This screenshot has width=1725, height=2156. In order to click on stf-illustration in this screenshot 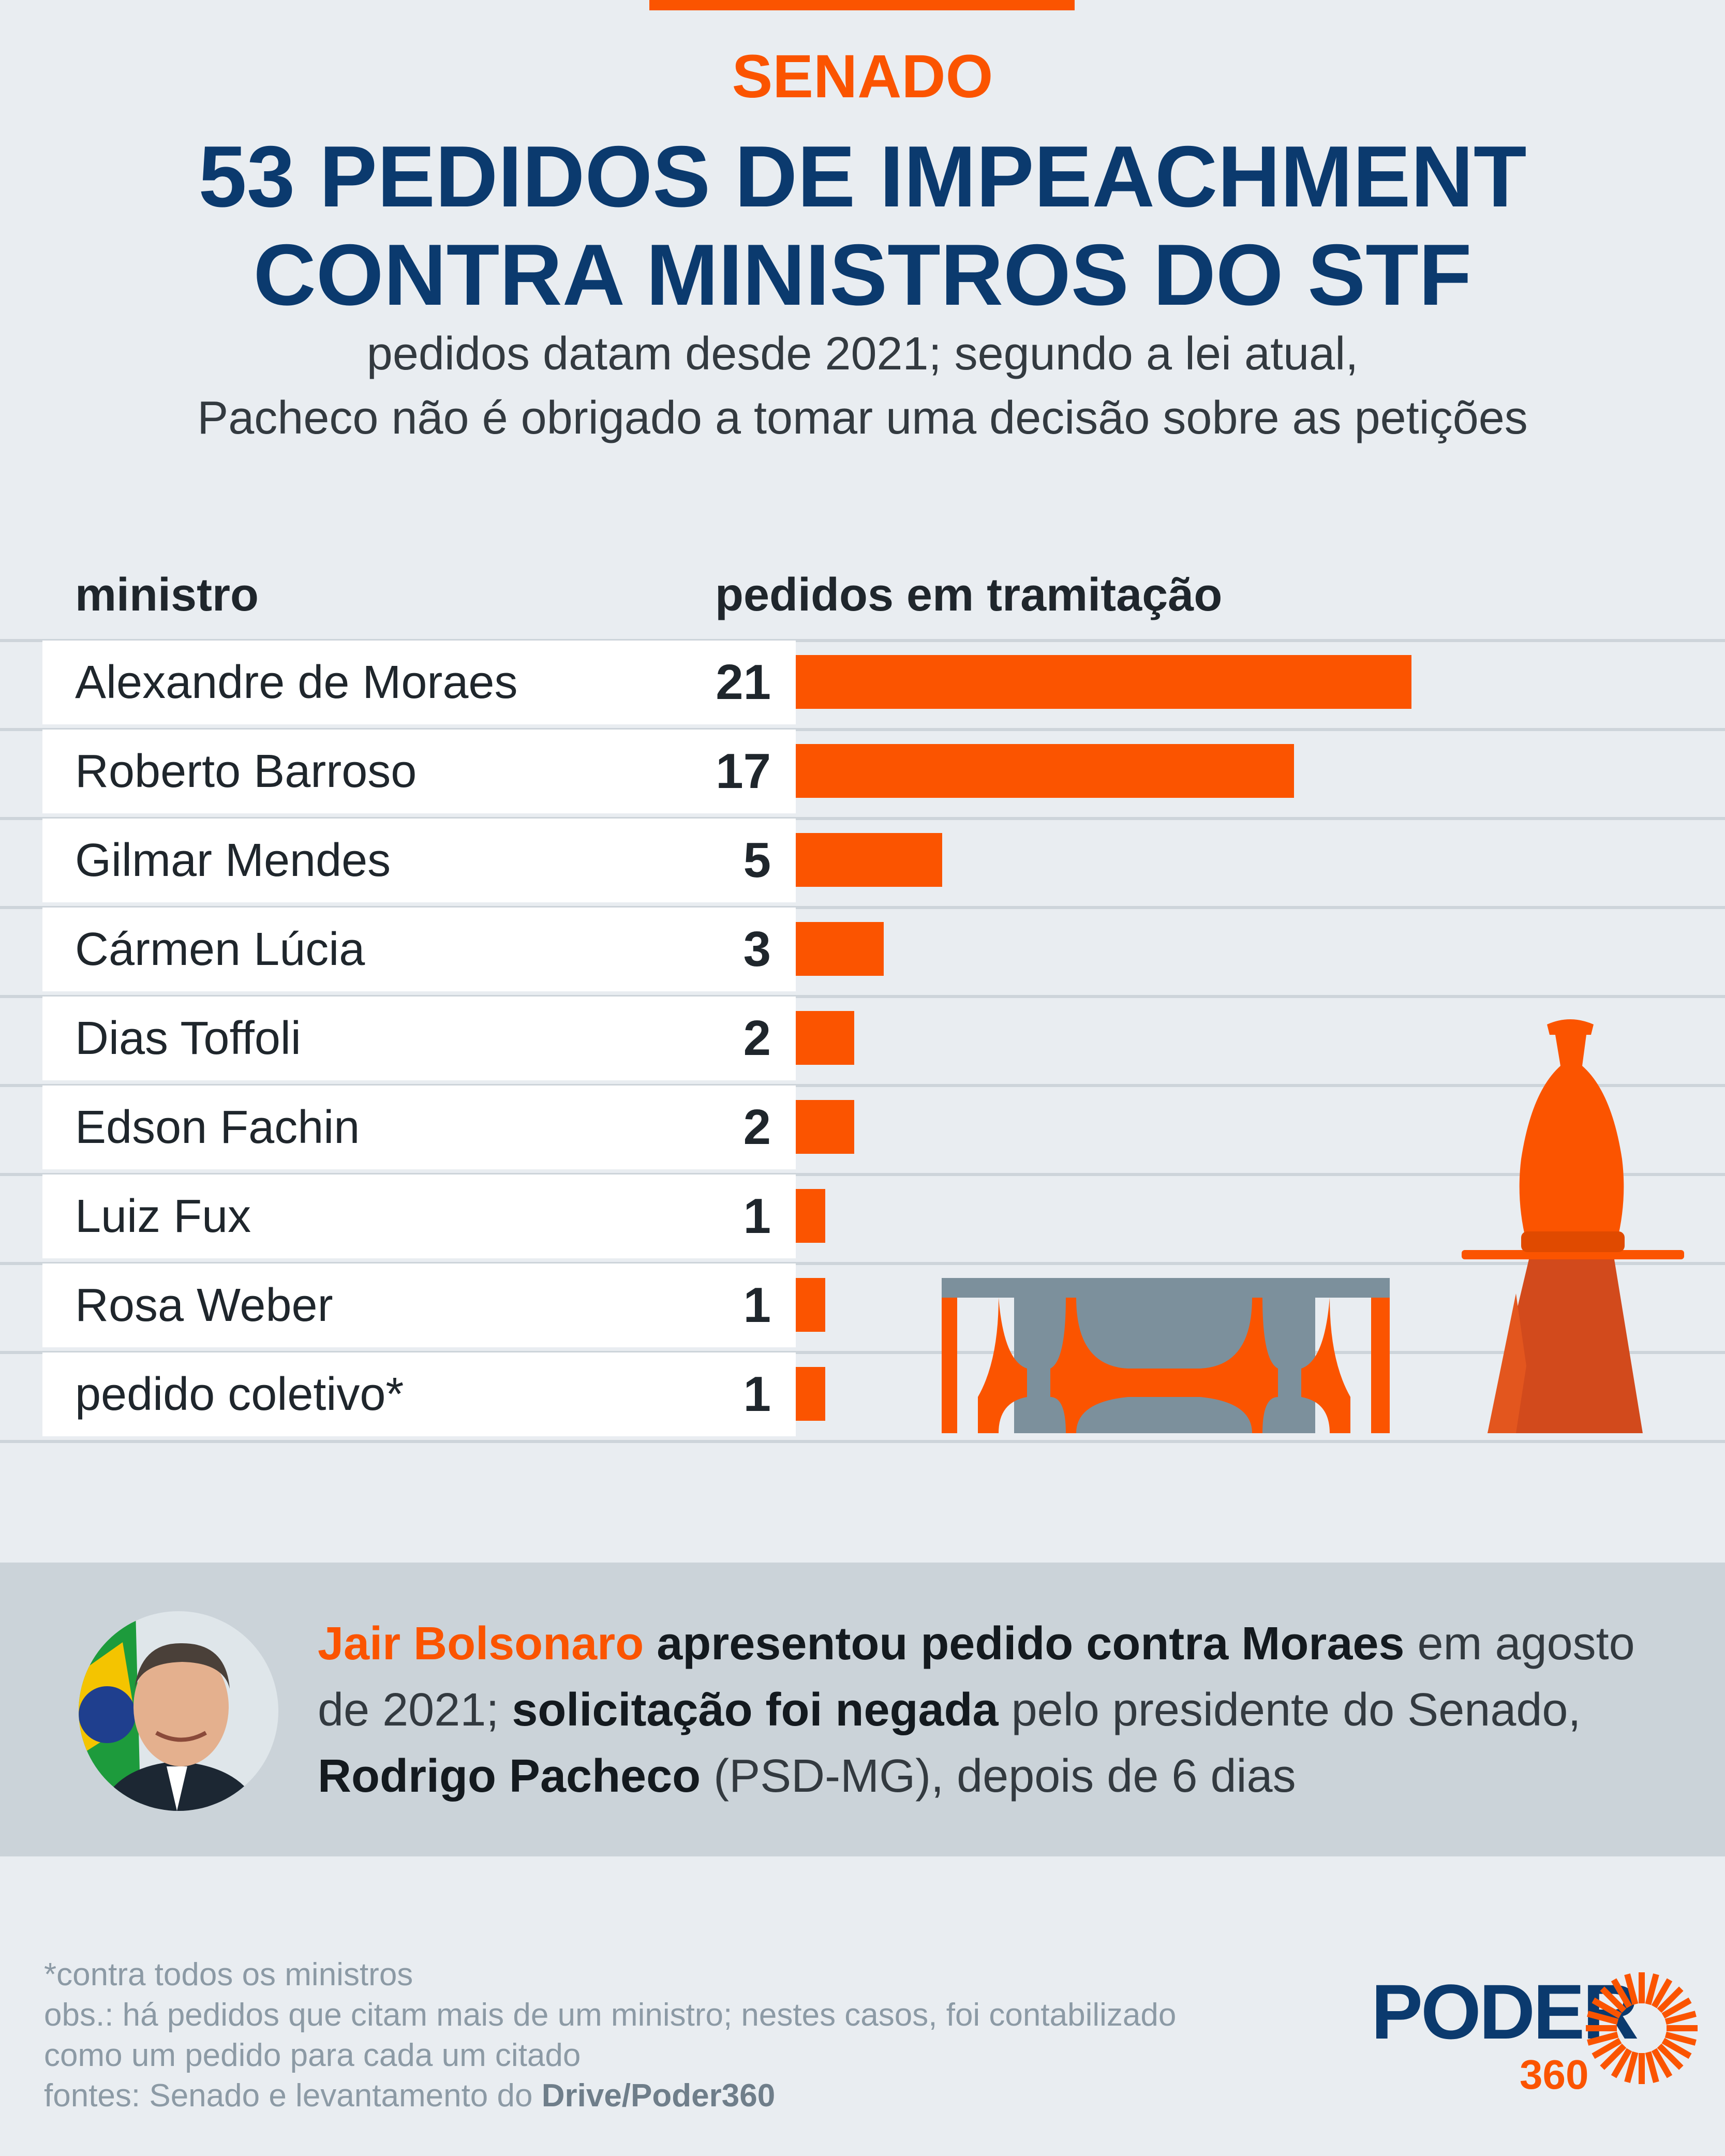, I will do `click(1313, 1226)`.